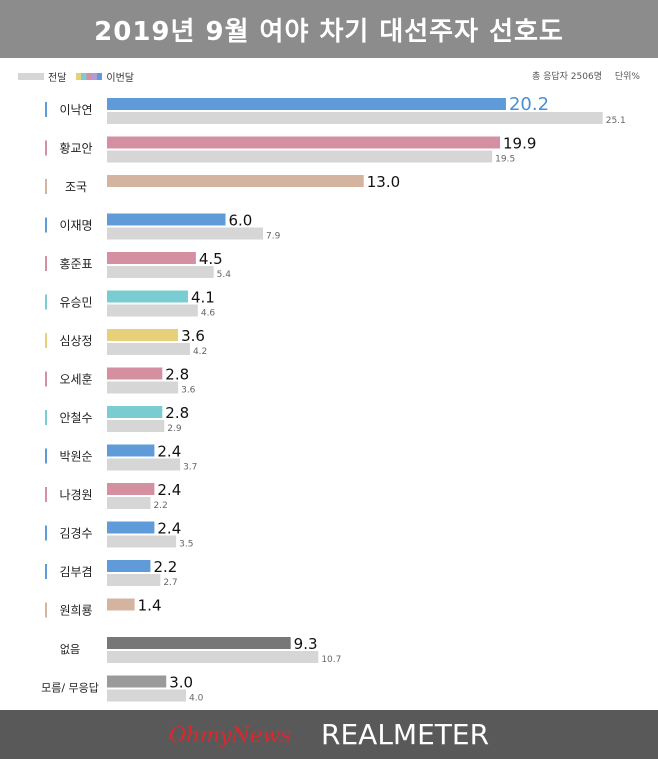  Describe the element at coordinates (203, 298) in the screenshot. I see `value-label-current: 4.1` at that location.